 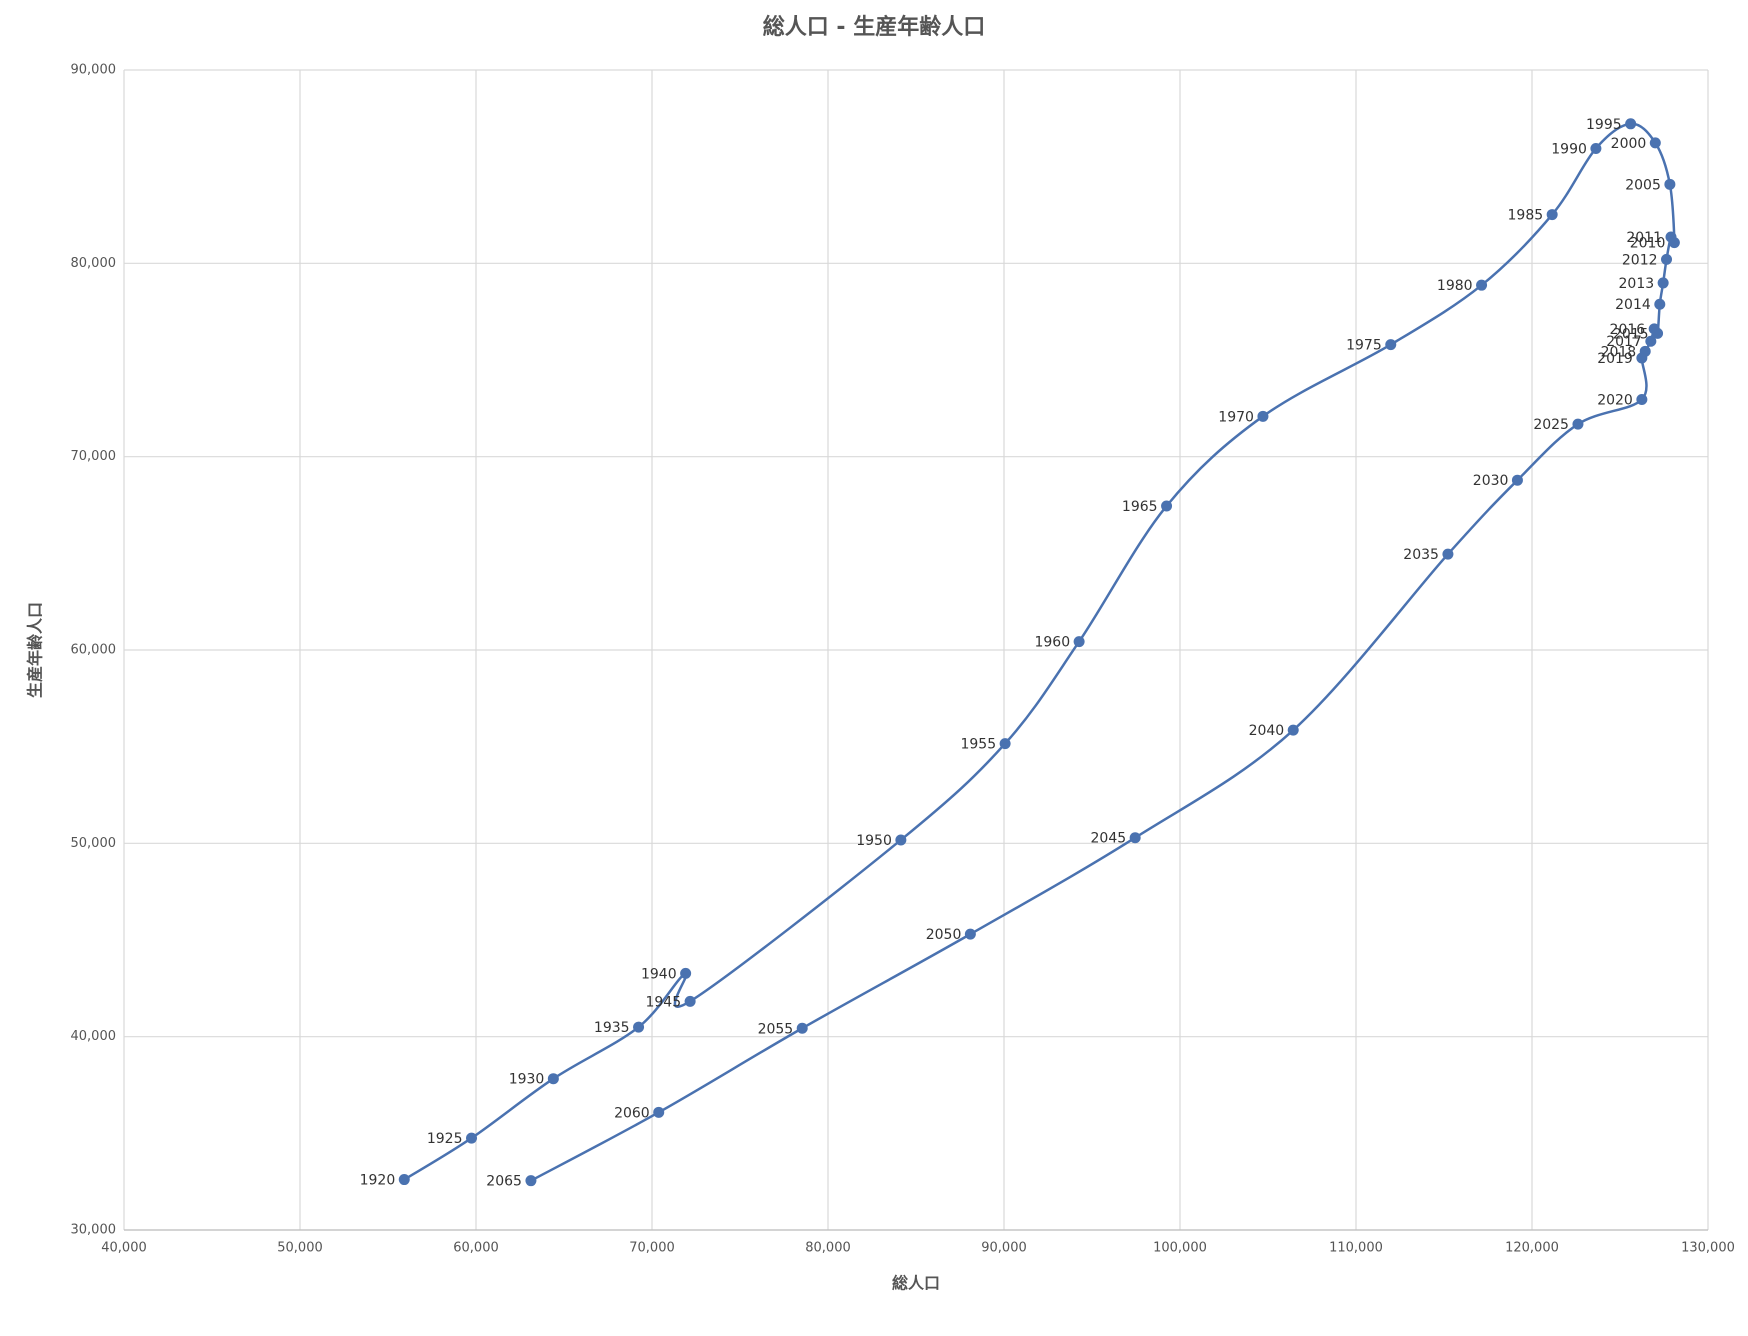 What do you see at coordinates (94, 1230) in the screenshot?
I see `y-tick-label: 30,000` at bounding box center [94, 1230].